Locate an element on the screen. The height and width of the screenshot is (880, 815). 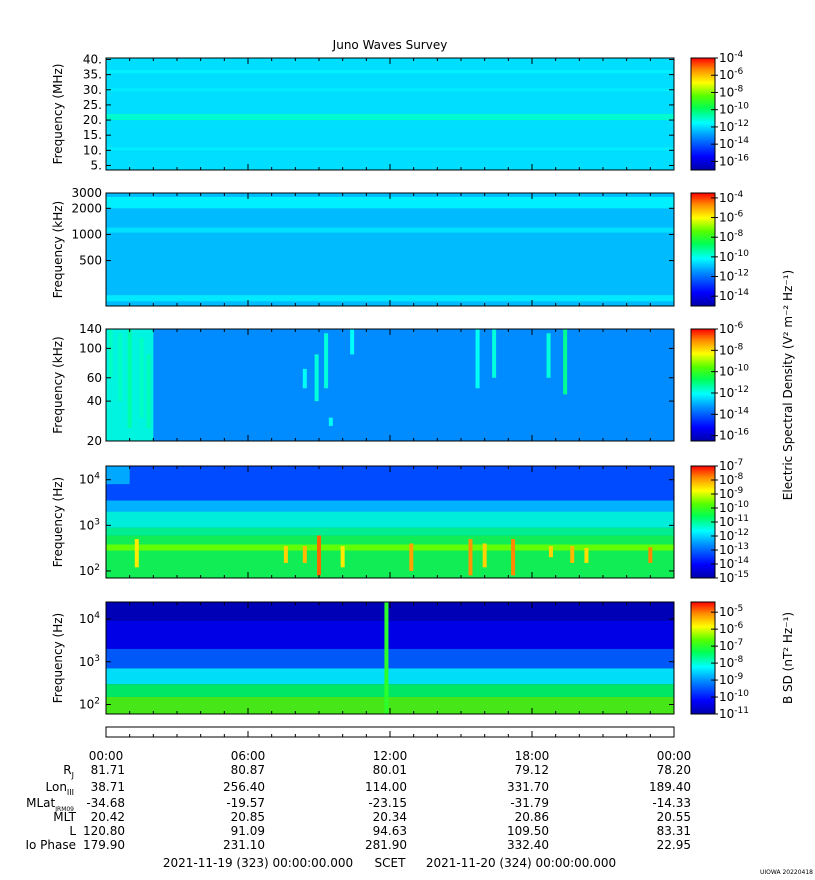
colorbar-title: B SD (nT² Hz⁻¹) is located at coordinates (788, 658).